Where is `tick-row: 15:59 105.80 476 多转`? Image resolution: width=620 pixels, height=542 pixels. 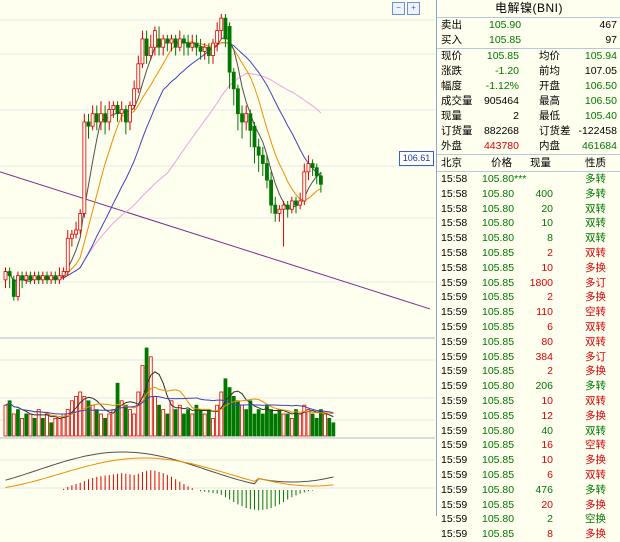
tick-row: 15:59 105.80 476 多转 is located at coordinates (523, 489).